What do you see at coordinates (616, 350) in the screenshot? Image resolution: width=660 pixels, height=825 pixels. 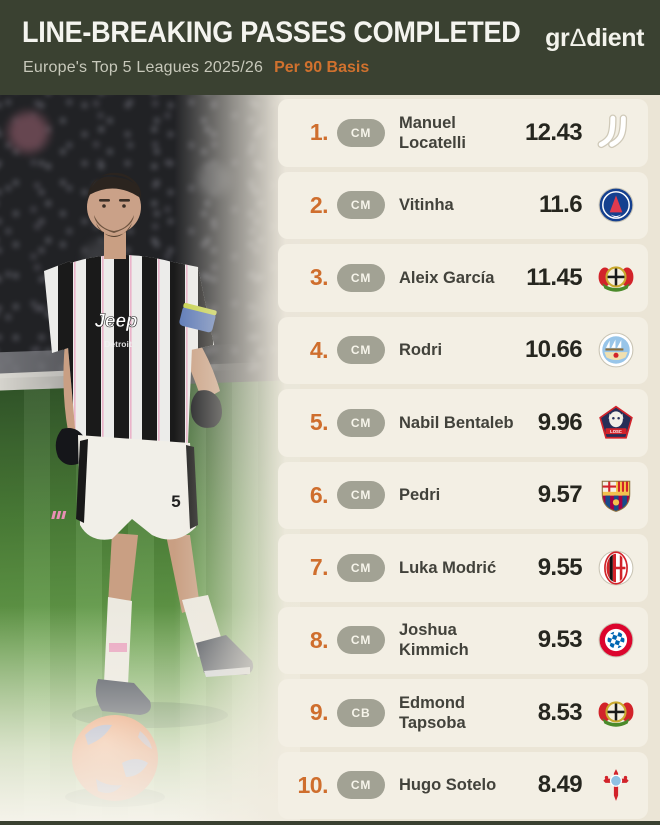 I see `crest-manchester-city` at bounding box center [616, 350].